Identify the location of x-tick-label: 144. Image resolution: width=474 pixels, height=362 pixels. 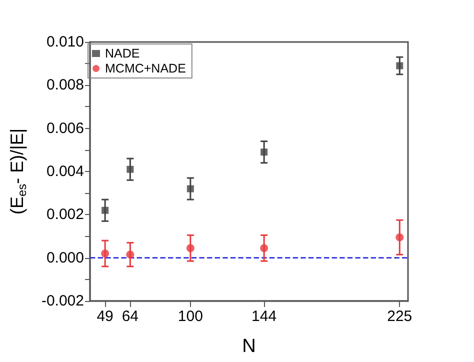
(264, 316).